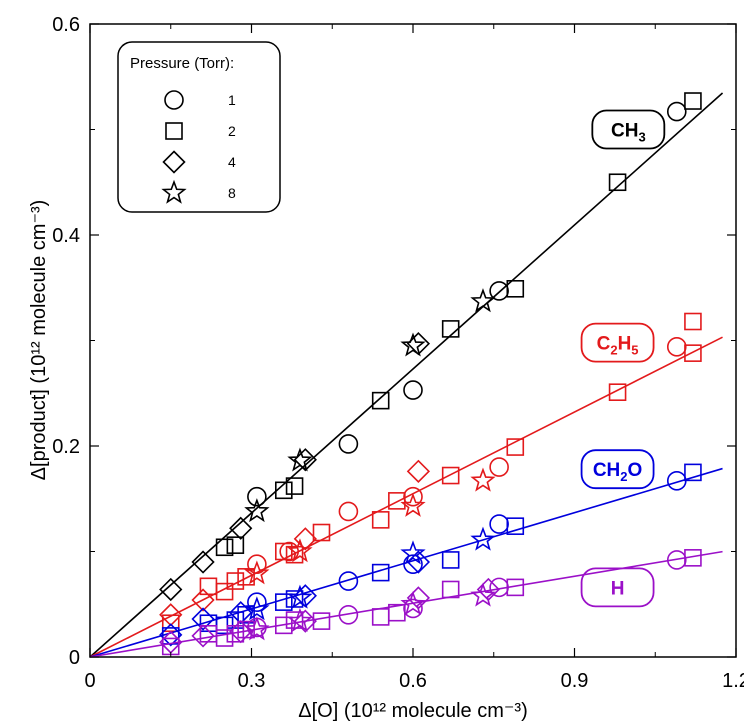  What do you see at coordinates (618, 346) in the screenshot?
I see `series-label-text: C2H5` at bounding box center [618, 346].